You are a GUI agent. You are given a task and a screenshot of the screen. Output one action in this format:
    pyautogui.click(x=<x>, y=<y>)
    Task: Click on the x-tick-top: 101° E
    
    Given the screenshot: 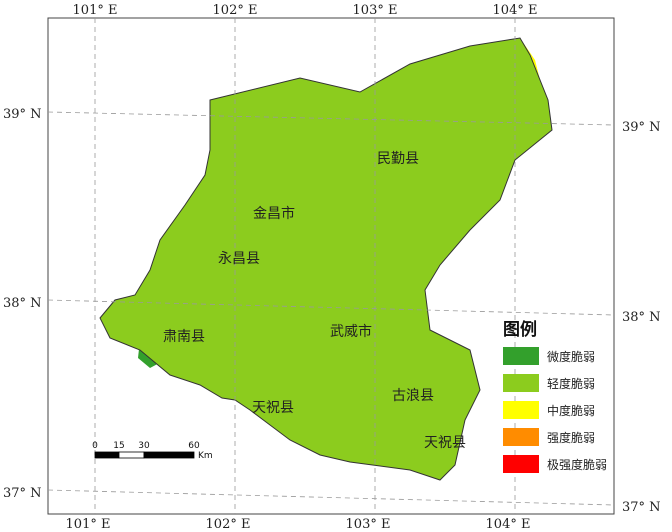 What is the action you would take?
    pyautogui.click(x=95, y=10)
    